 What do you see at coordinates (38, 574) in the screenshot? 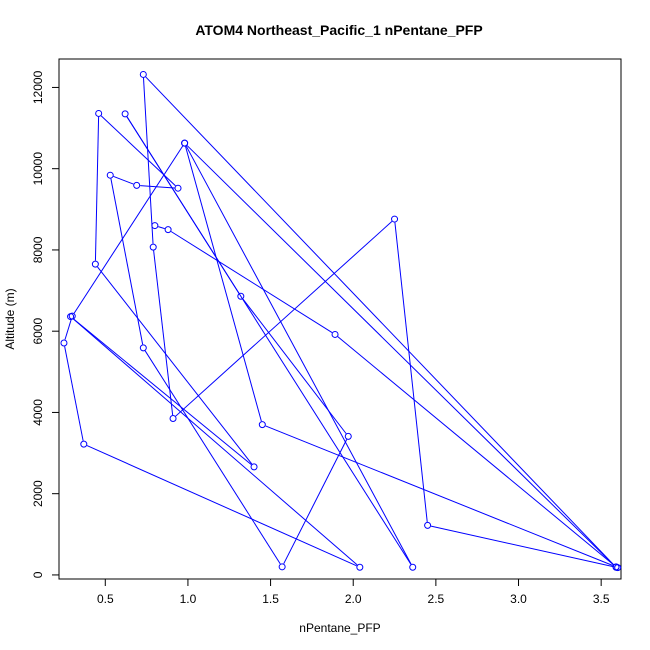
I see `y-tick-label: 0` at bounding box center [38, 574].